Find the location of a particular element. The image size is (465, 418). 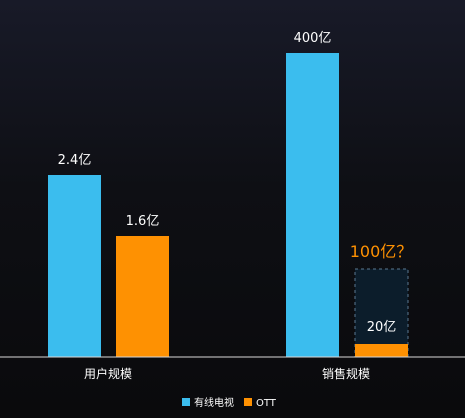

bar-user-scale-ott is located at coordinates (142, 296).